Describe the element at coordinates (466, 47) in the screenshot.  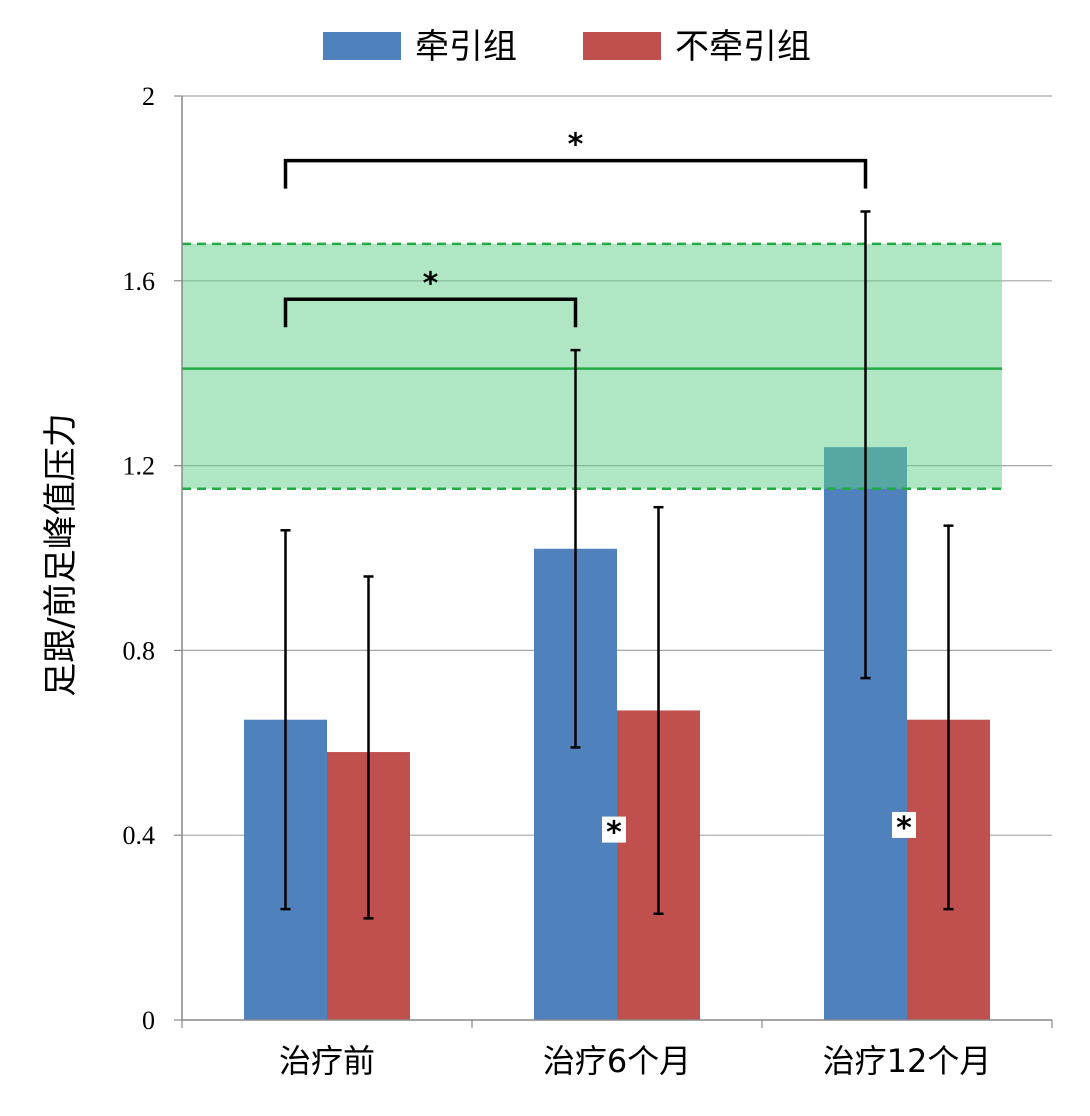
I see `legend-label: 牵引组` at that location.